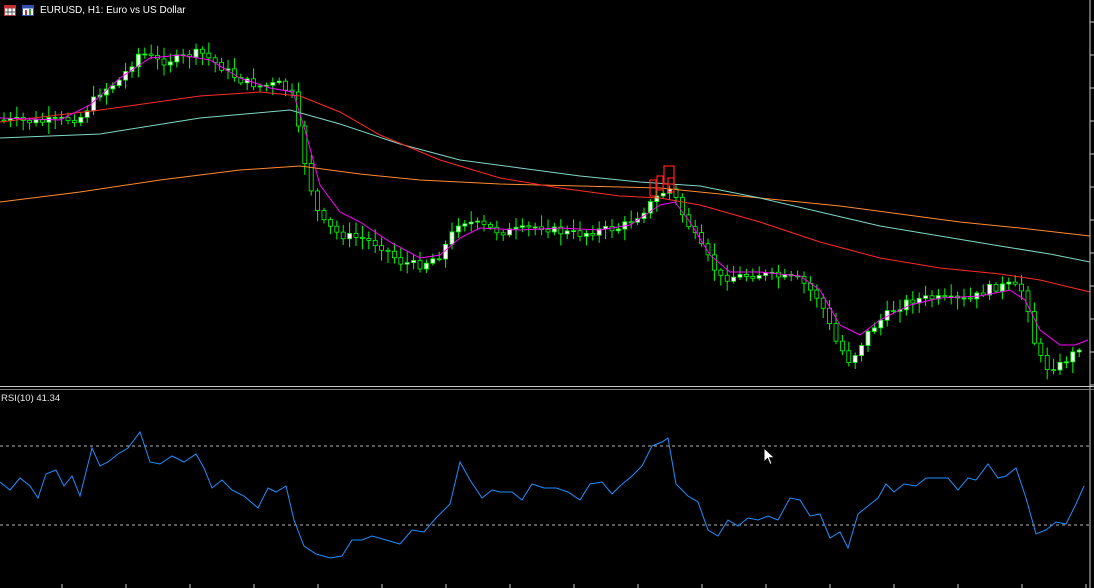  I want to click on subwindow-separator, so click(547, 386).